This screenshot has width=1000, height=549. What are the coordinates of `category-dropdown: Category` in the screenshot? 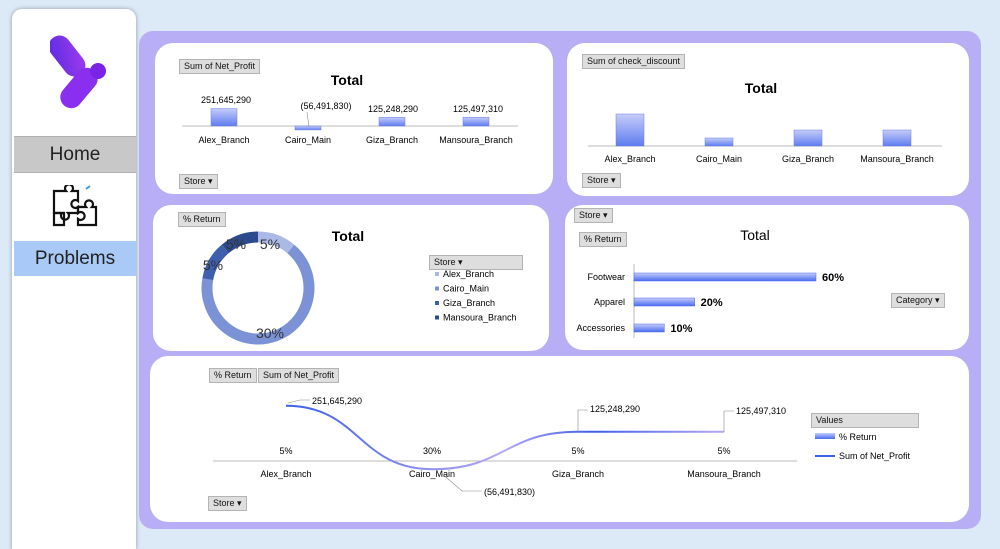 It's located at (918, 300).